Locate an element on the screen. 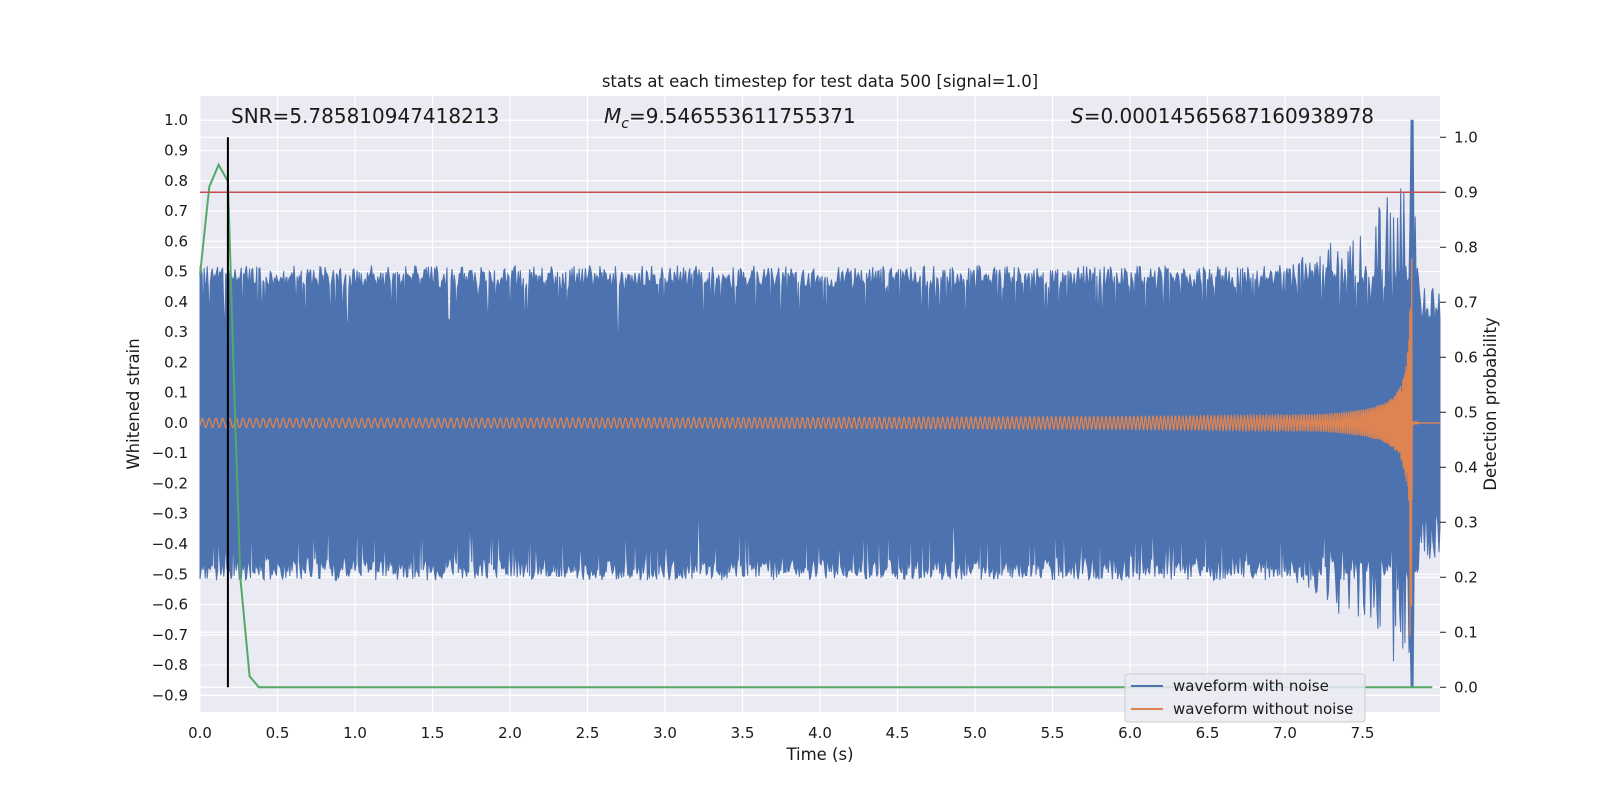 This screenshot has height=800, width=1600. y-axis-label-right: Detection probability is located at coordinates (1490, 404).